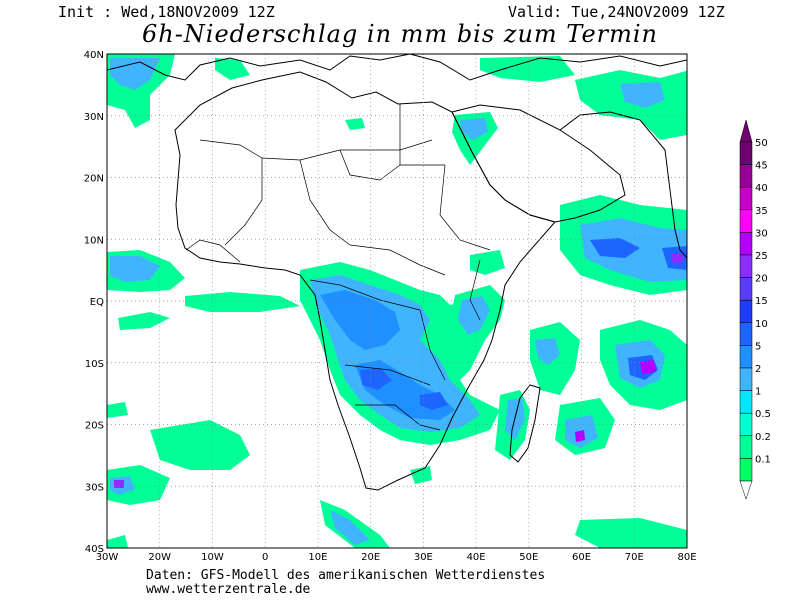  What do you see at coordinates (228, 589) in the screenshot?
I see `website: www.wetterzentrale.de` at bounding box center [228, 589].